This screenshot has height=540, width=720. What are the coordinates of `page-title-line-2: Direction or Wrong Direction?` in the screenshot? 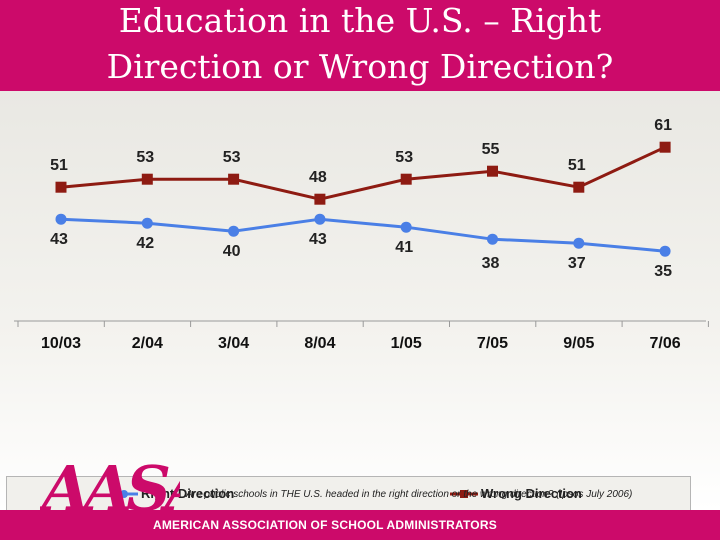 It's located at (360, 66).